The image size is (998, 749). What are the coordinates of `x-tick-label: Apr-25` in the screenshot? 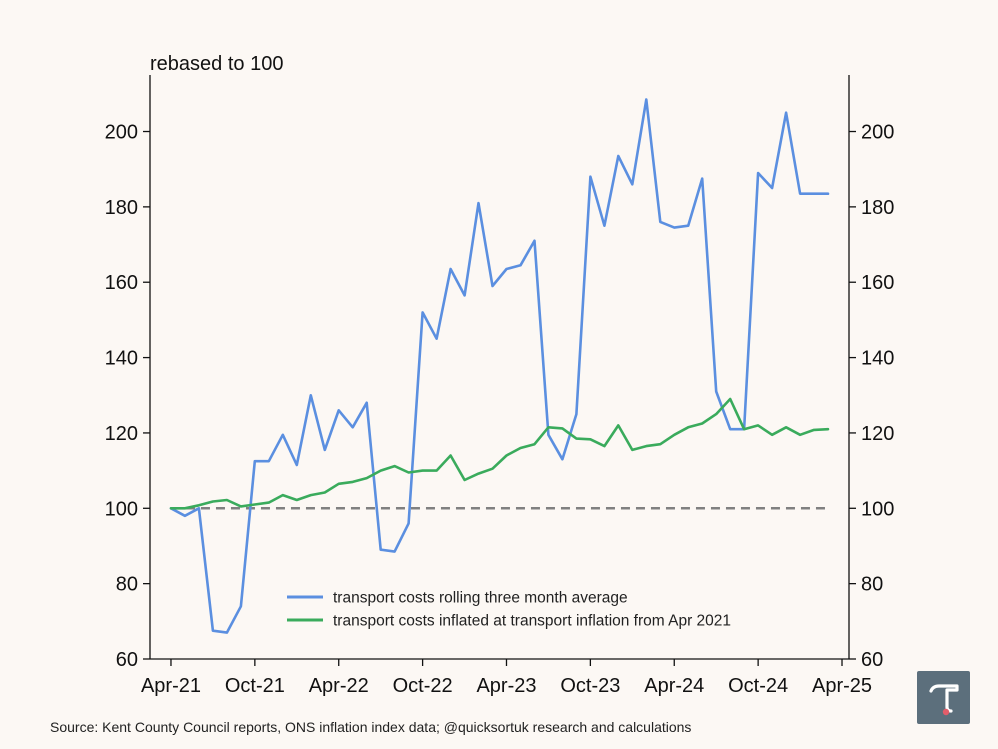 It's located at (842, 686).